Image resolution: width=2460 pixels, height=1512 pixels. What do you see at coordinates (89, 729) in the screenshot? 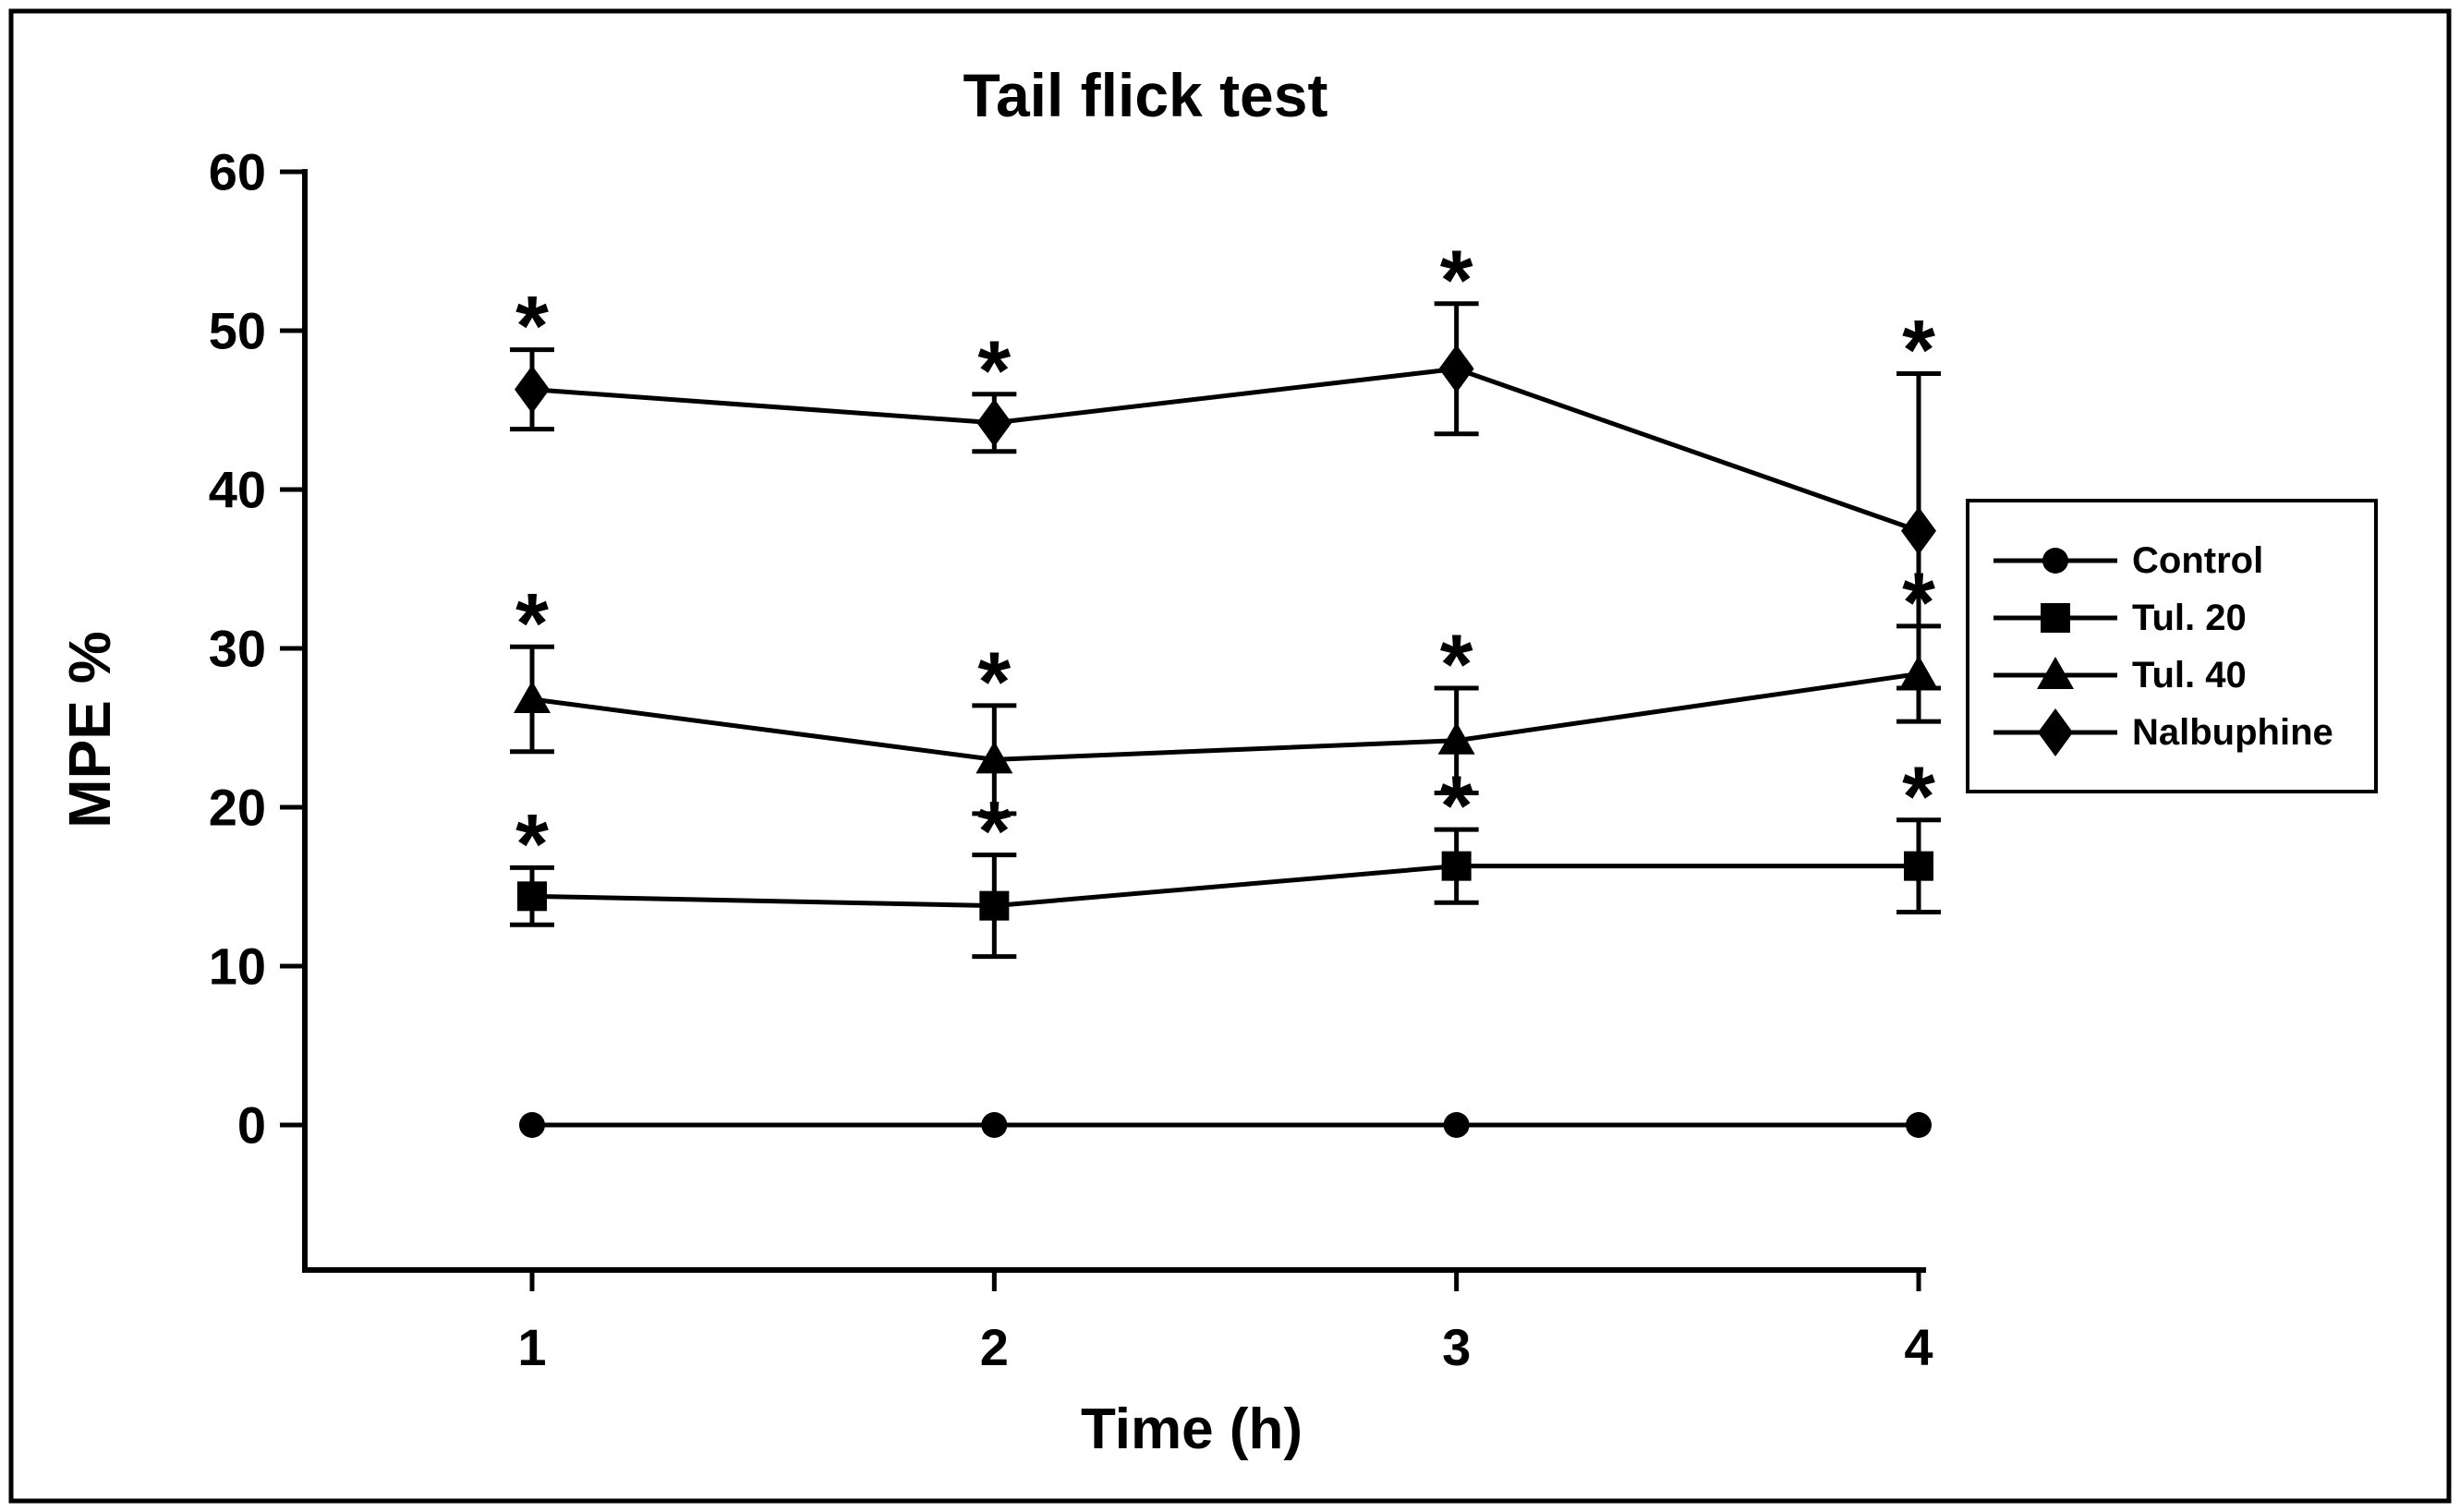
I see `y-axis-label: MPE %` at bounding box center [89, 729].